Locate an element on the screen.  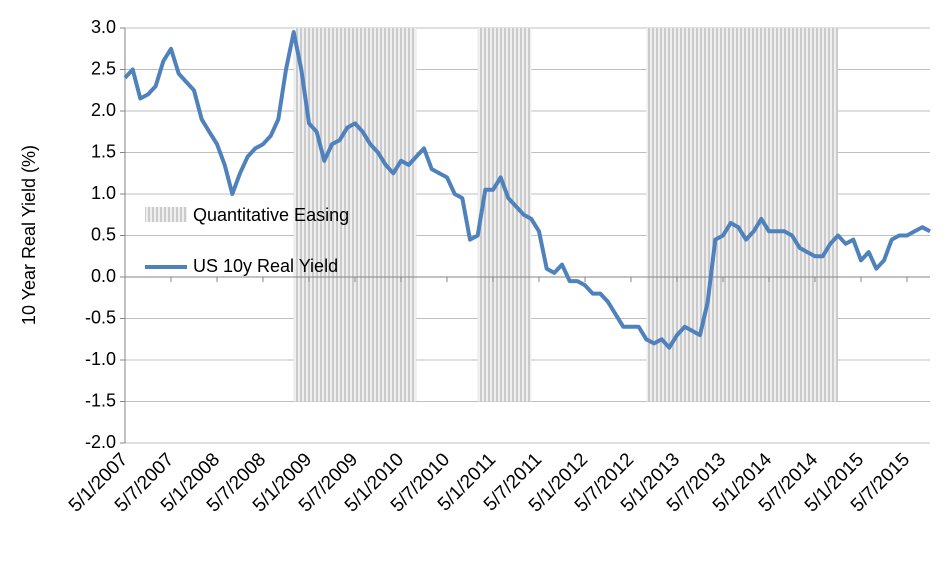
y-tick-label: 0.5 is located at coordinates (103, 234).